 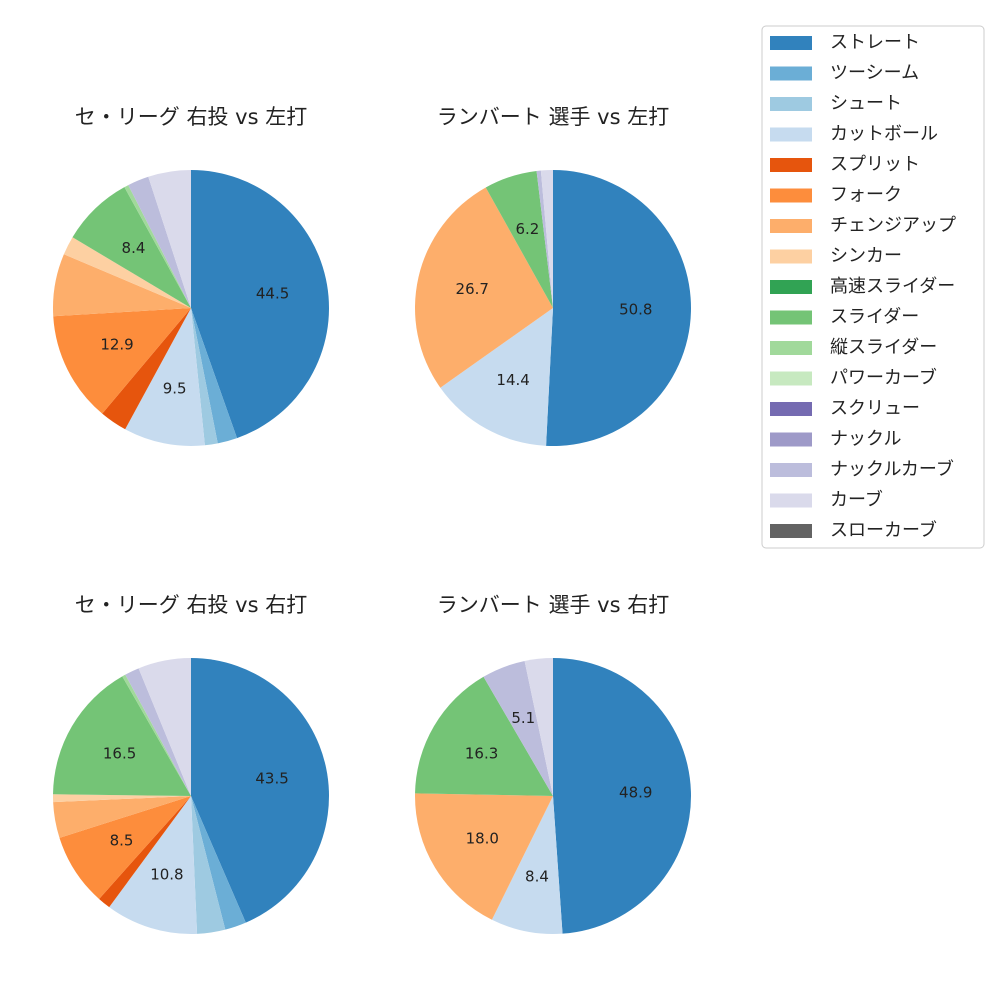 What do you see at coordinates (865, 439) in the screenshot?
I see `legend-label: ナックル` at bounding box center [865, 439].